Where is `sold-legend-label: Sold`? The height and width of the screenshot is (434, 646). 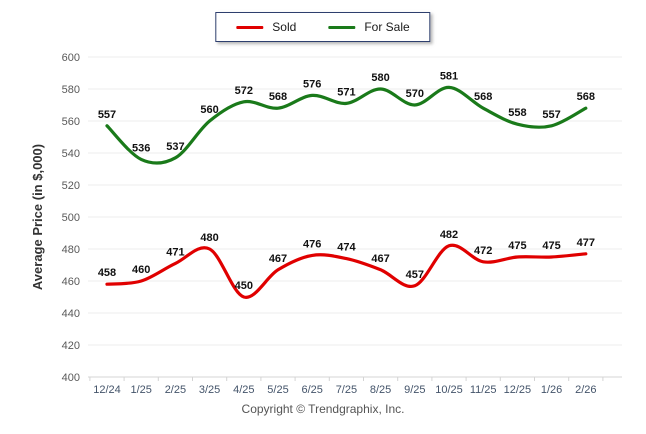
sold-legend-label: Sold is located at coordinates (284, 27).